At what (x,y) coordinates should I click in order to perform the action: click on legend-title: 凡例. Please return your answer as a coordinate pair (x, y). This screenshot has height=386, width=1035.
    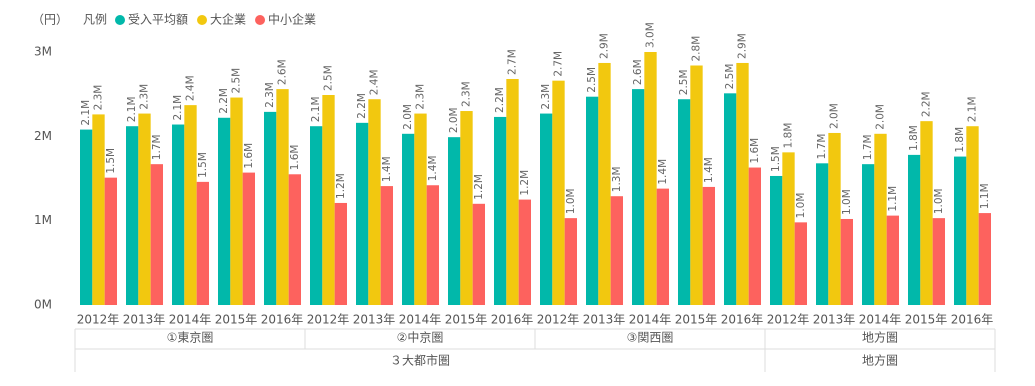
    Looking at the image, I should click on (95, 20).